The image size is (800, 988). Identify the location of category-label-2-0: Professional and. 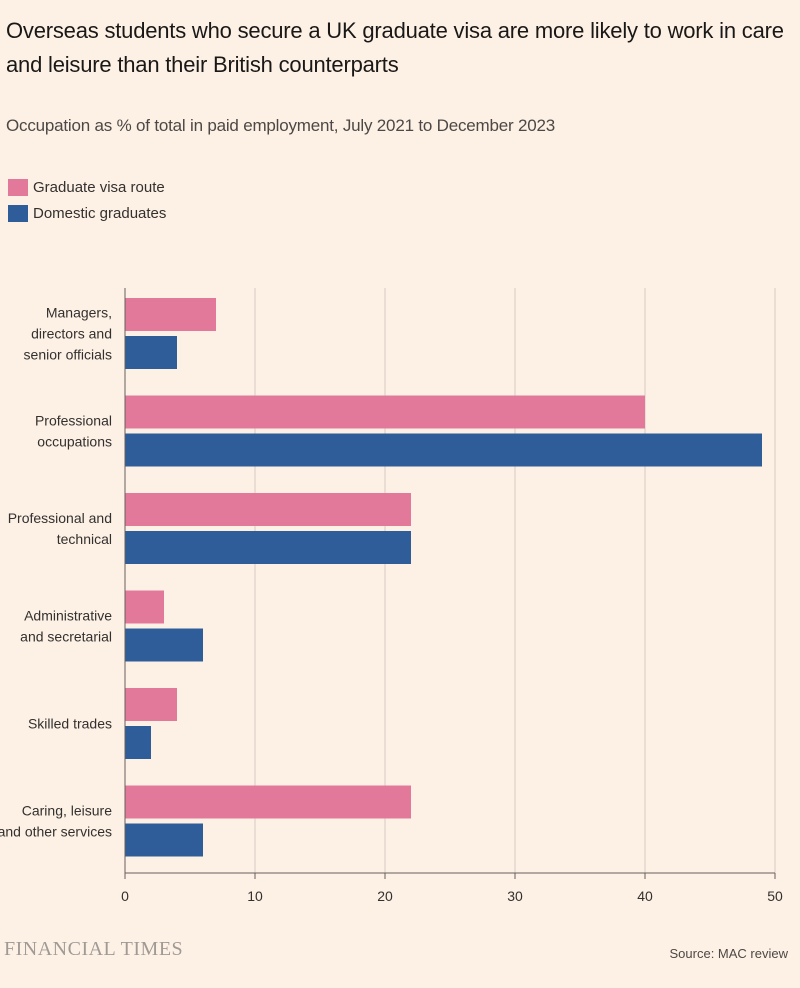
(60, 518).